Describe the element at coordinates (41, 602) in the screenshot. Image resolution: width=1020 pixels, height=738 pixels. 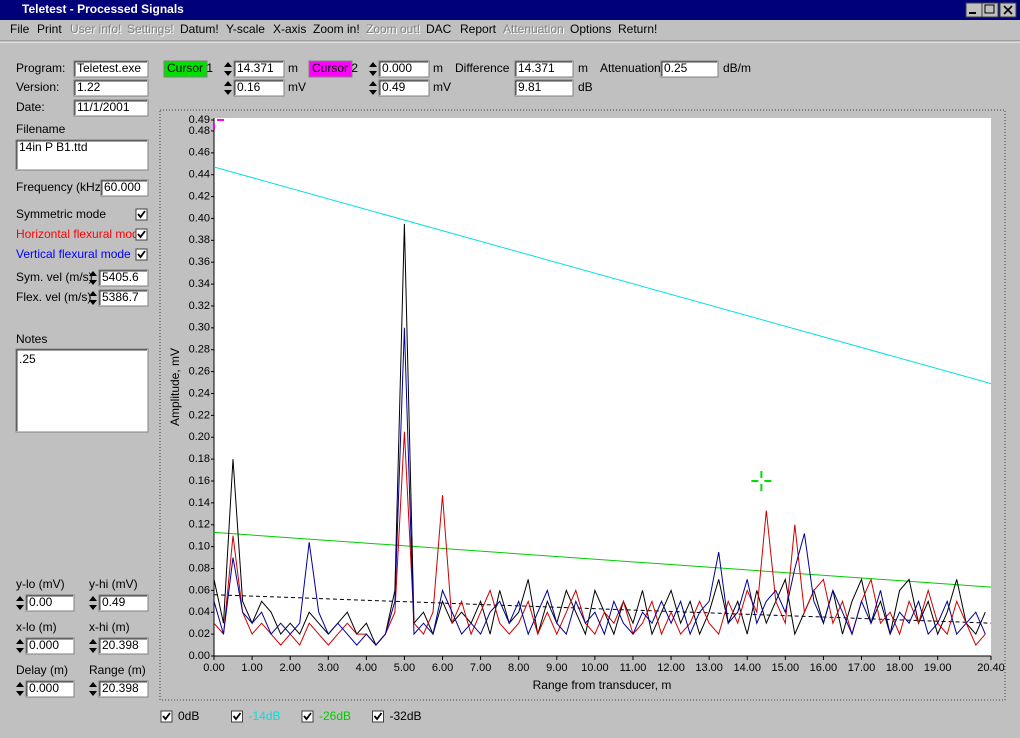
I see `limit-field: 0.00` at that location.